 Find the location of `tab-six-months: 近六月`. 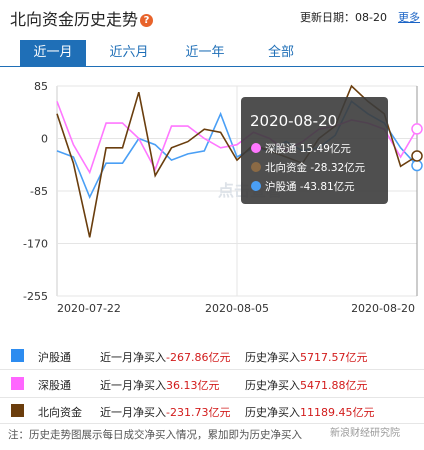

tab-six-months: 近六月 is located at coordinates (129, 52).